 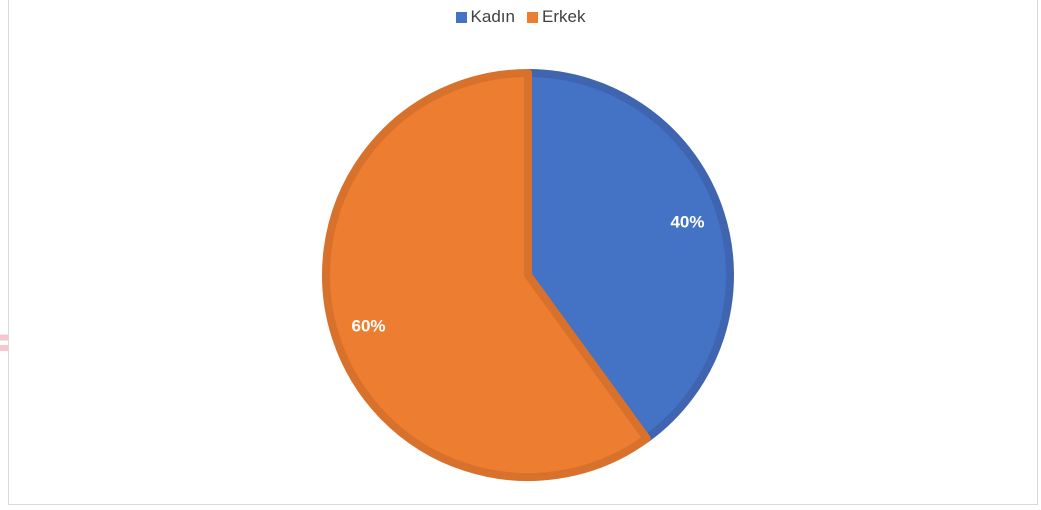 I want to click on pie-slice-label-0: 40%, so click(x=687, y=222).